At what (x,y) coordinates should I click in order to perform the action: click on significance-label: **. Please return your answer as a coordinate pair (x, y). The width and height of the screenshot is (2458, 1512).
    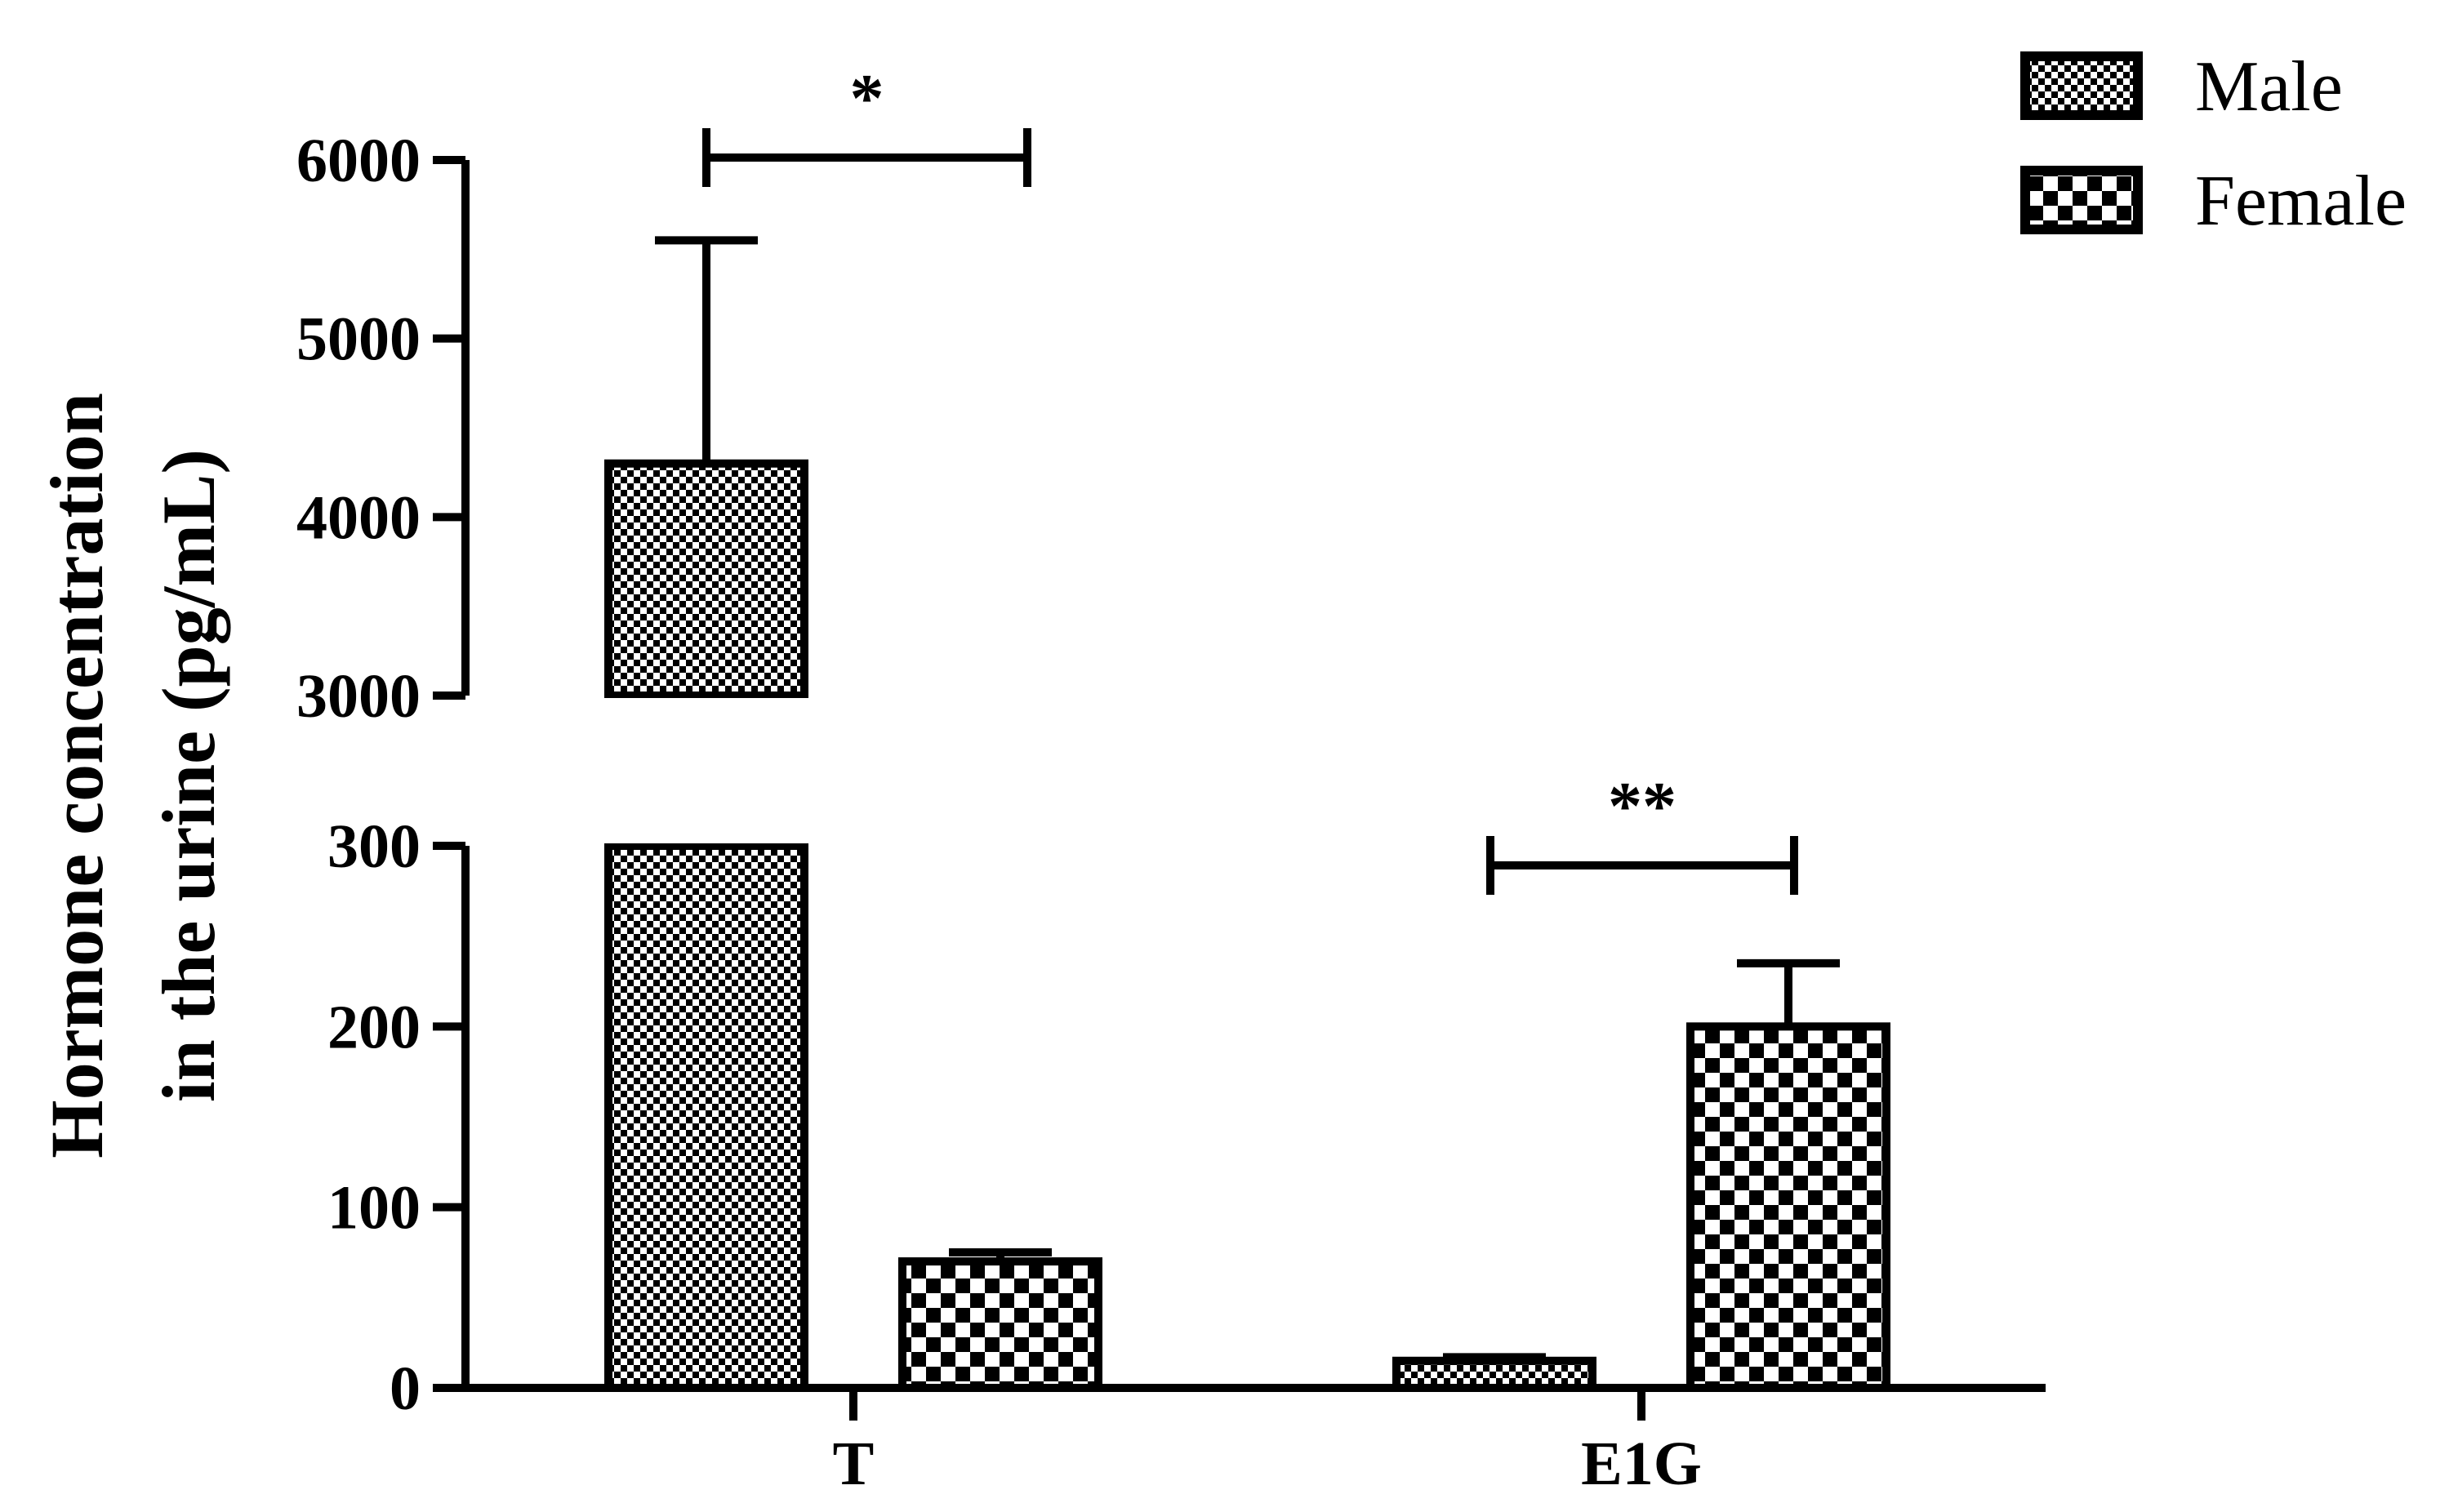
    Looking at the image, I should click on (1642, 806).